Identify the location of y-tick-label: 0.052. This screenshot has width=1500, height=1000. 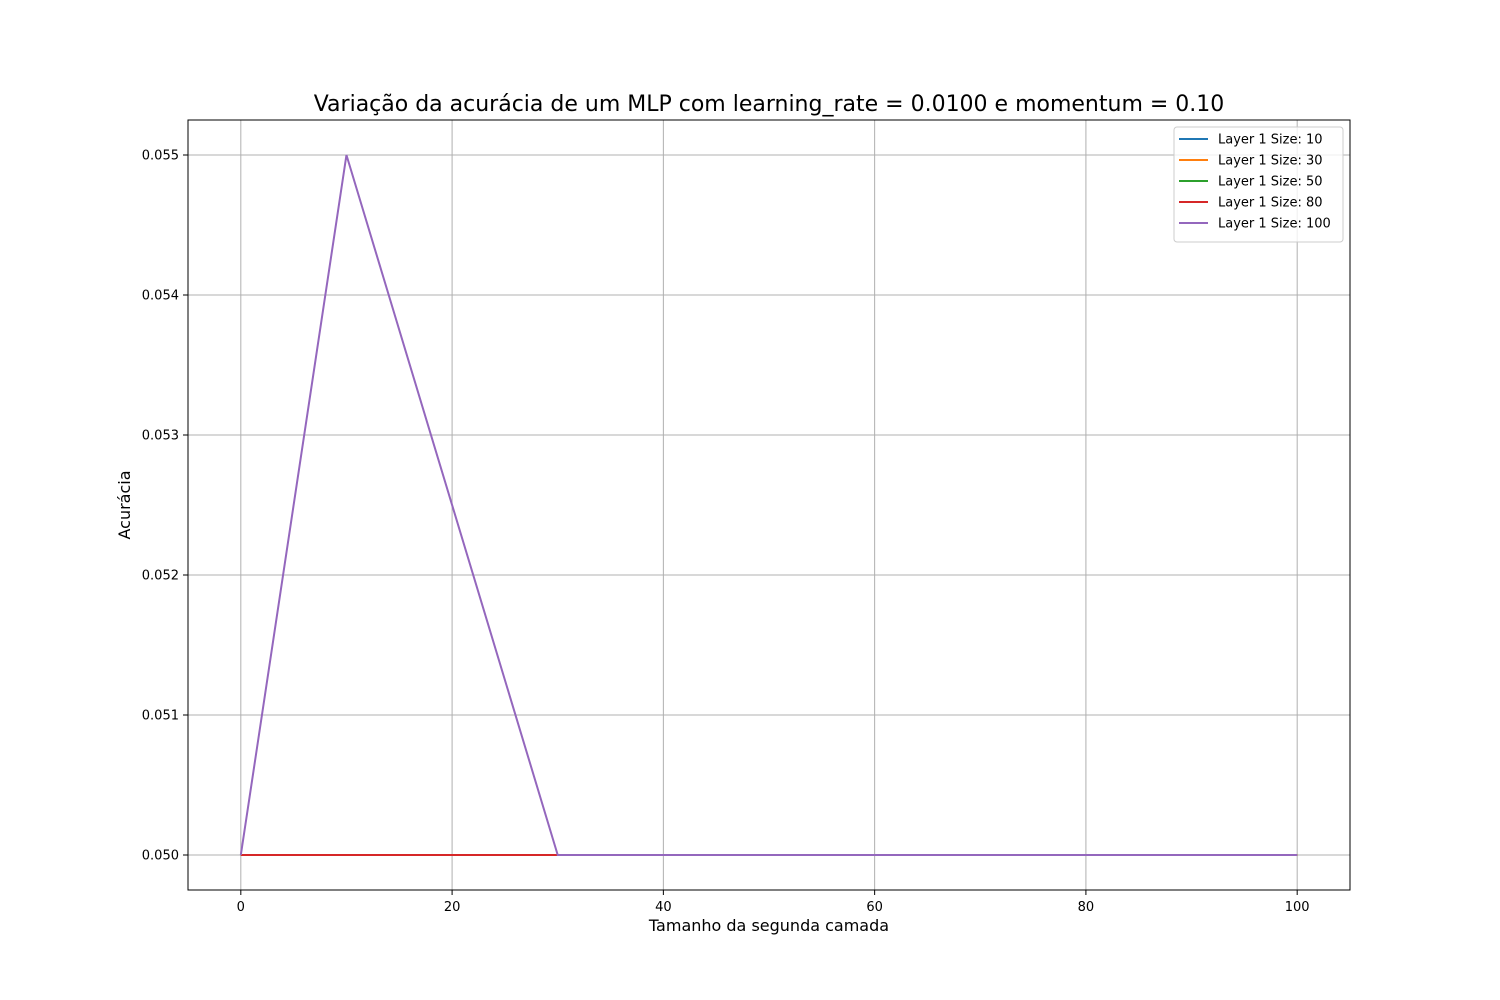
(160, 576).